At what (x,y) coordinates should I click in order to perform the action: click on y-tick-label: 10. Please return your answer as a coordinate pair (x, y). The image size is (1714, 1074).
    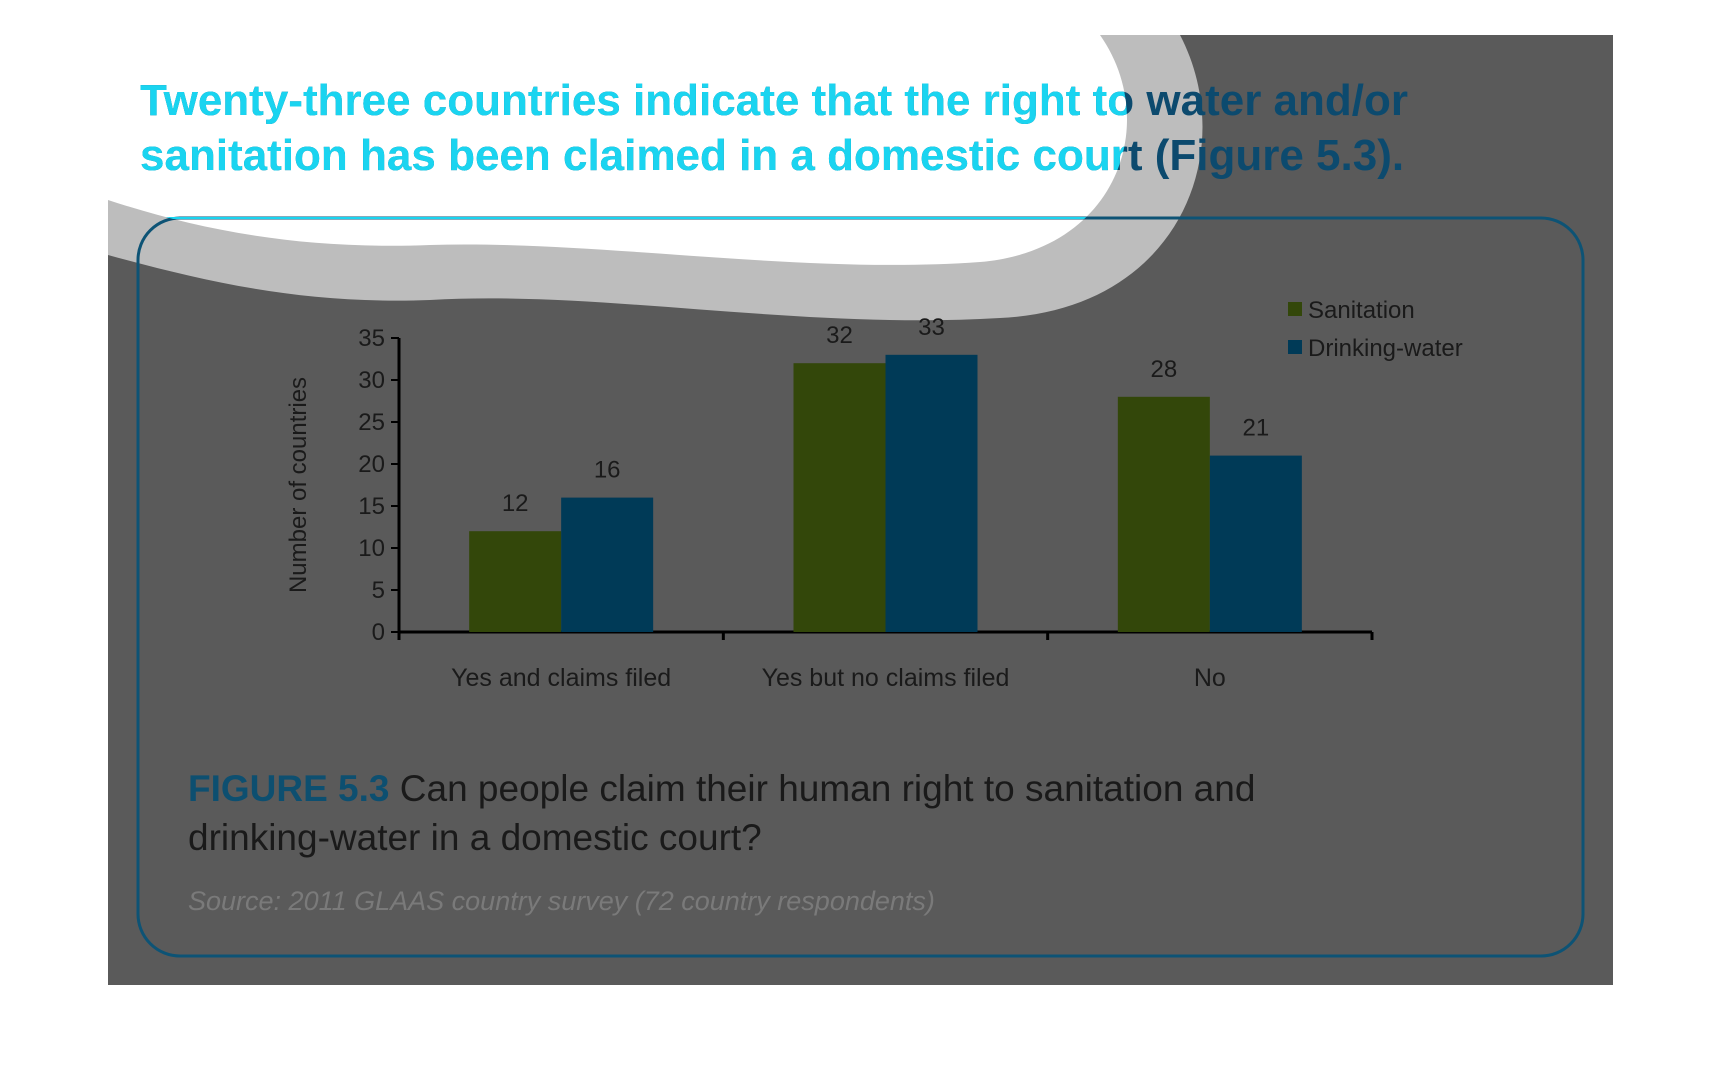
    Looking at the image, I should click on (371, 548).